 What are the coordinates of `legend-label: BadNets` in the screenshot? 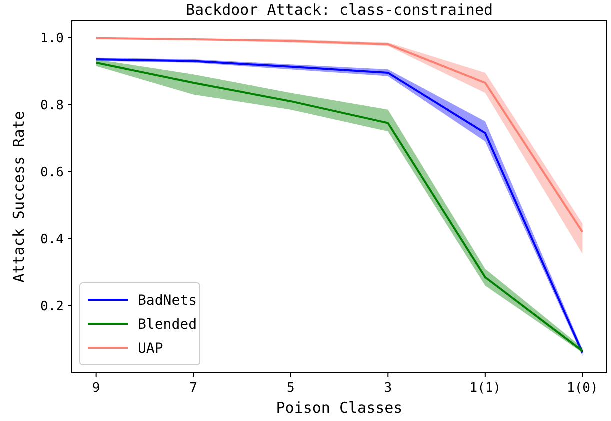 It's located at (168, 300).